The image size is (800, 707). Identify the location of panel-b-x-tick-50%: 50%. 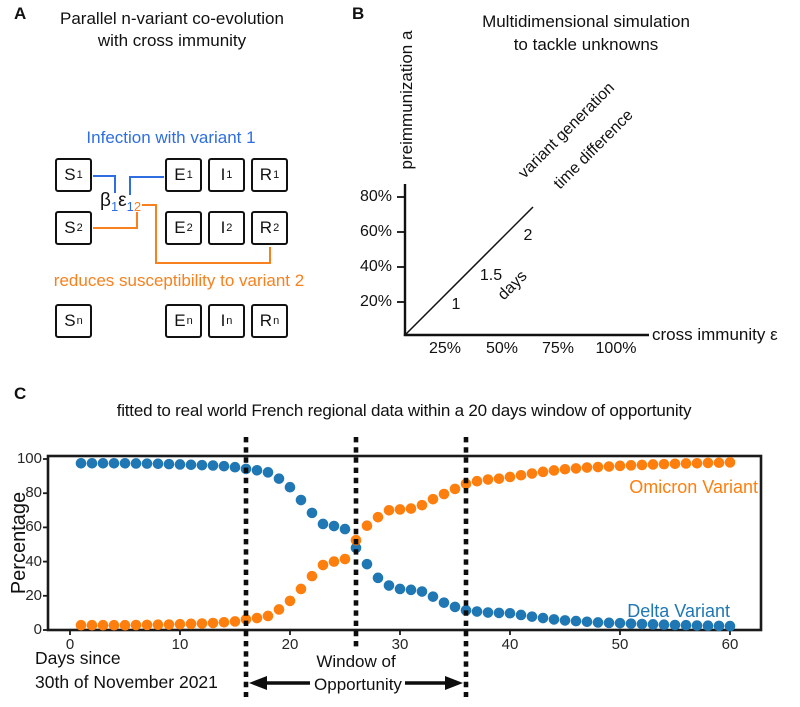
(502, 348).